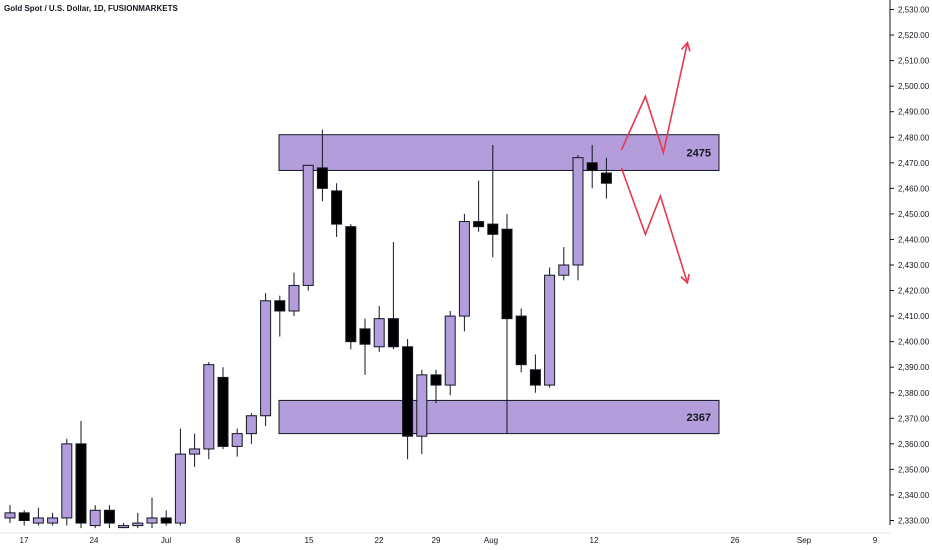  I want to click on time-tick-label: 22, so click(379, 540).